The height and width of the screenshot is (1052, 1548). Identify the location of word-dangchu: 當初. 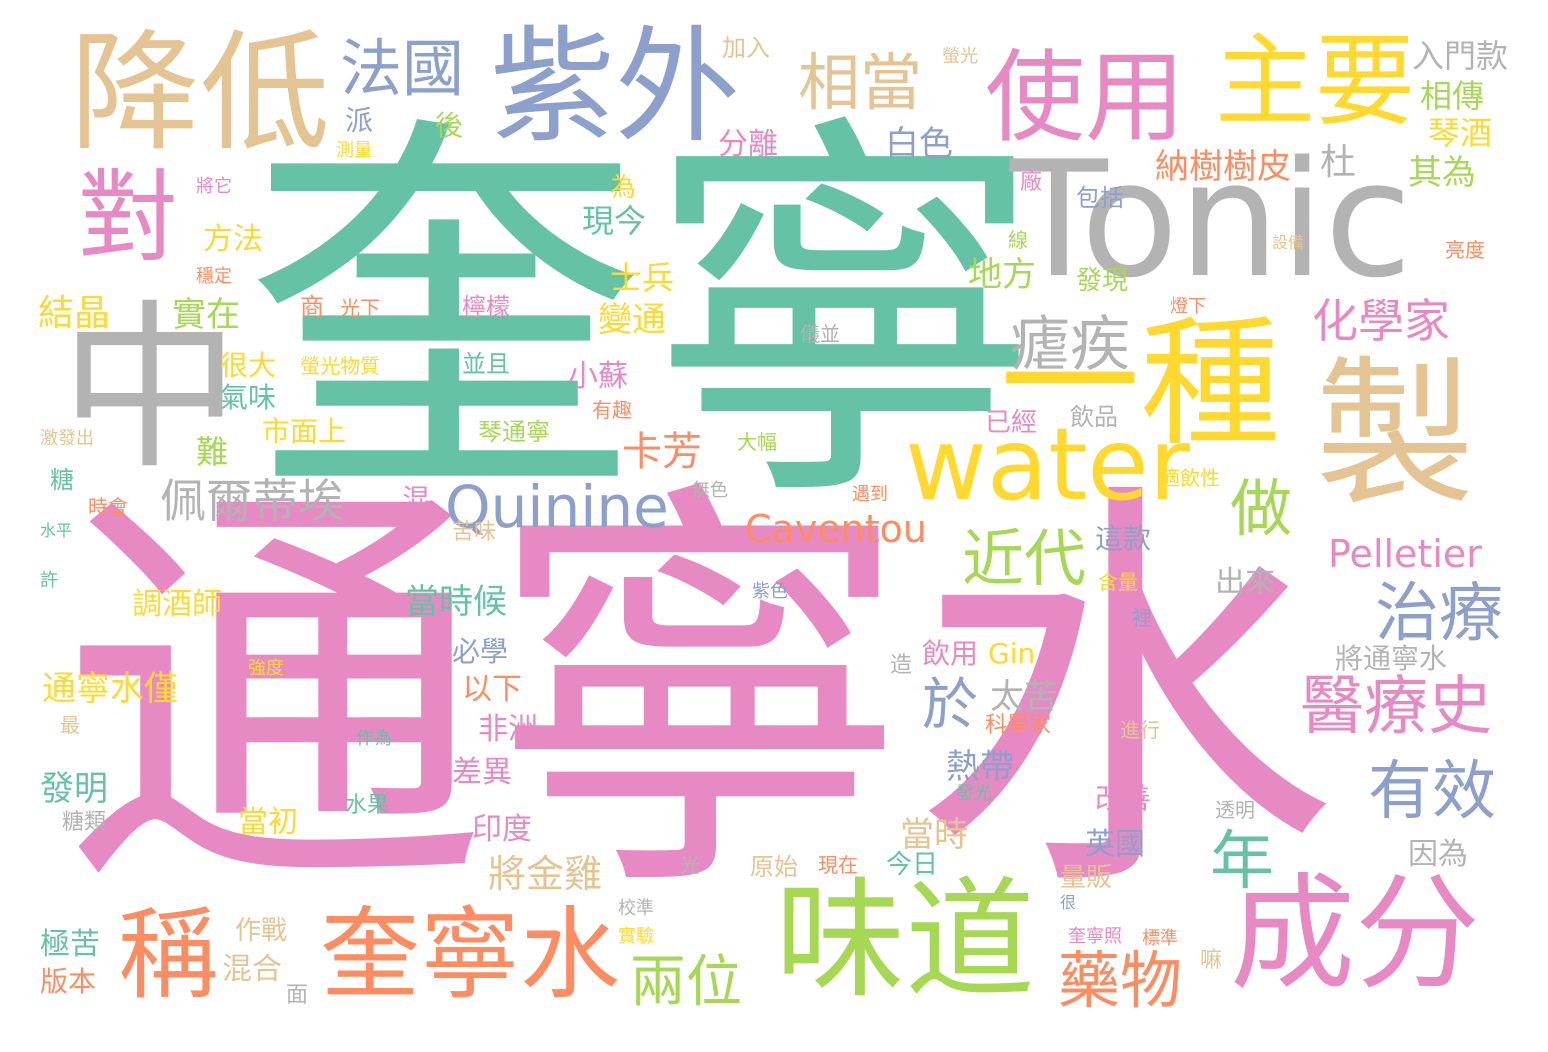
(268, 822).